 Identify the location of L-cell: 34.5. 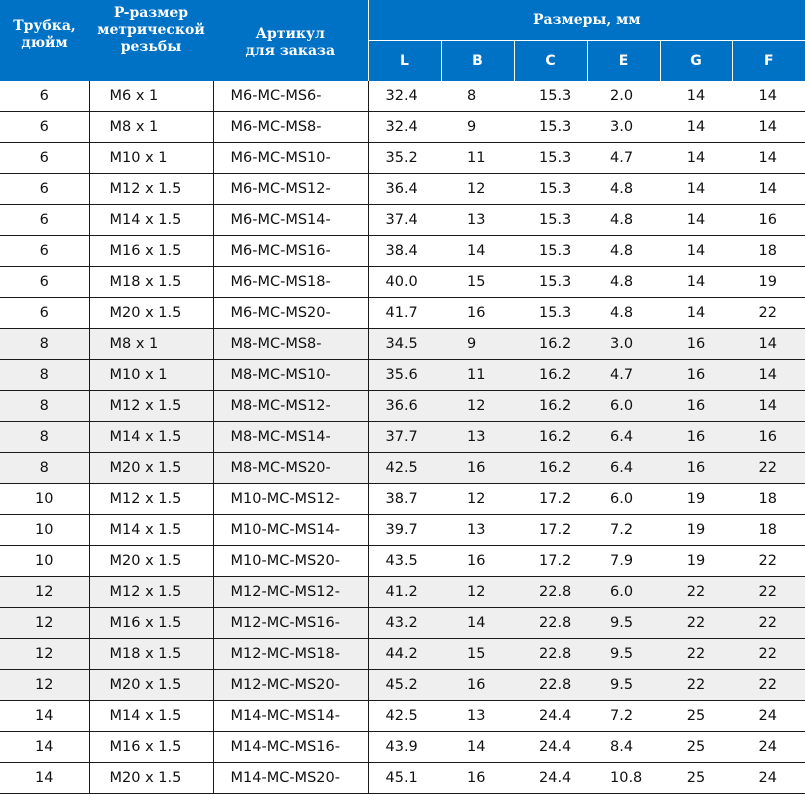
(404, 344).